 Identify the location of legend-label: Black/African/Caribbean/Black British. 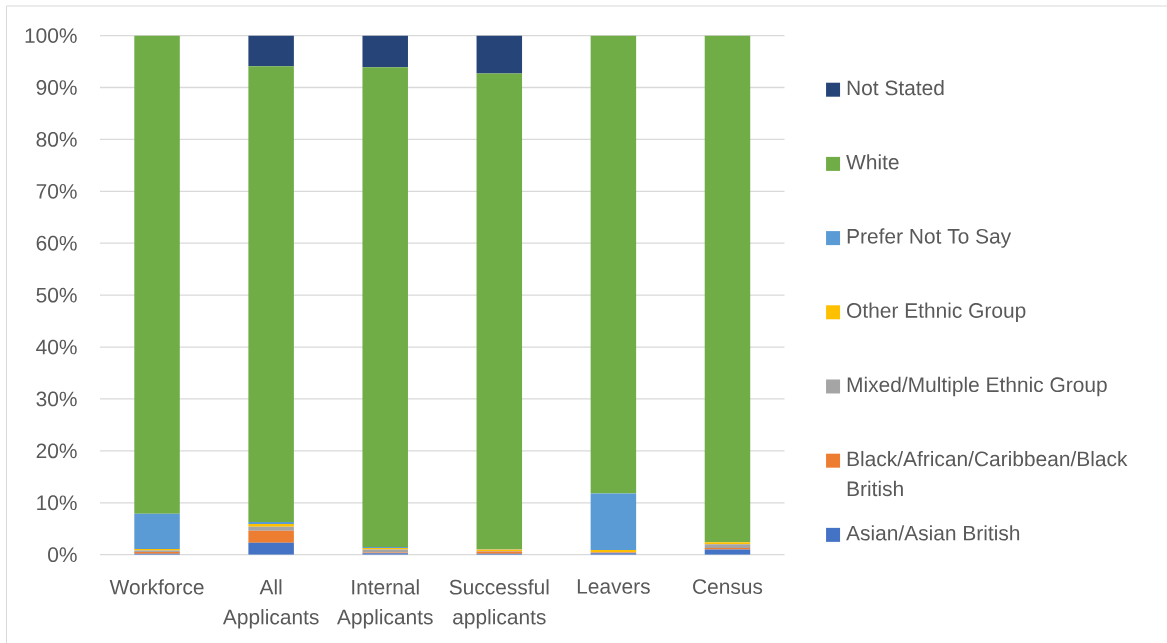
(987, 473).